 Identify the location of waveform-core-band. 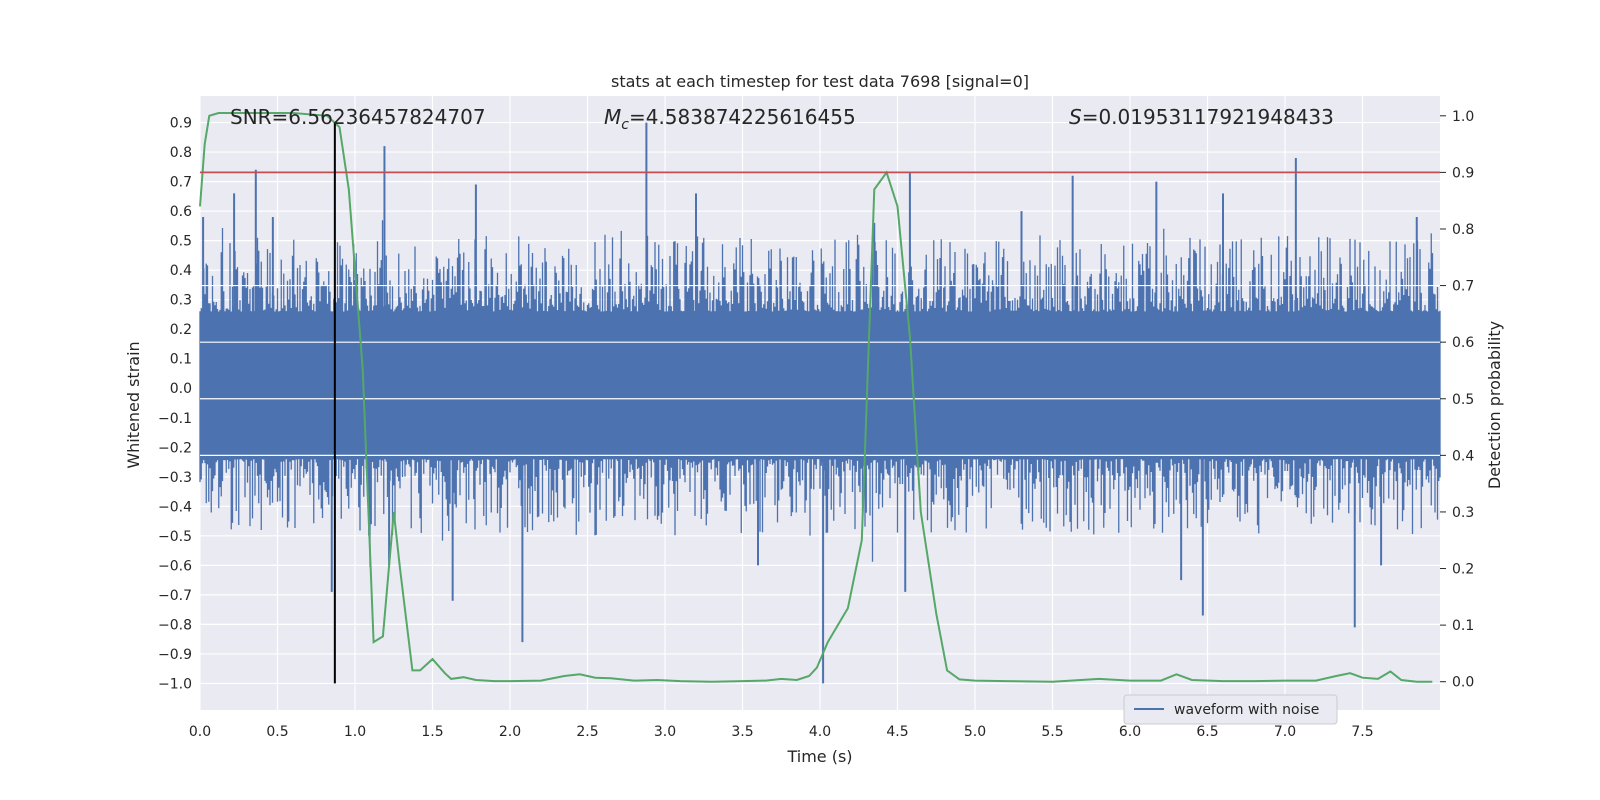
(820, 385).